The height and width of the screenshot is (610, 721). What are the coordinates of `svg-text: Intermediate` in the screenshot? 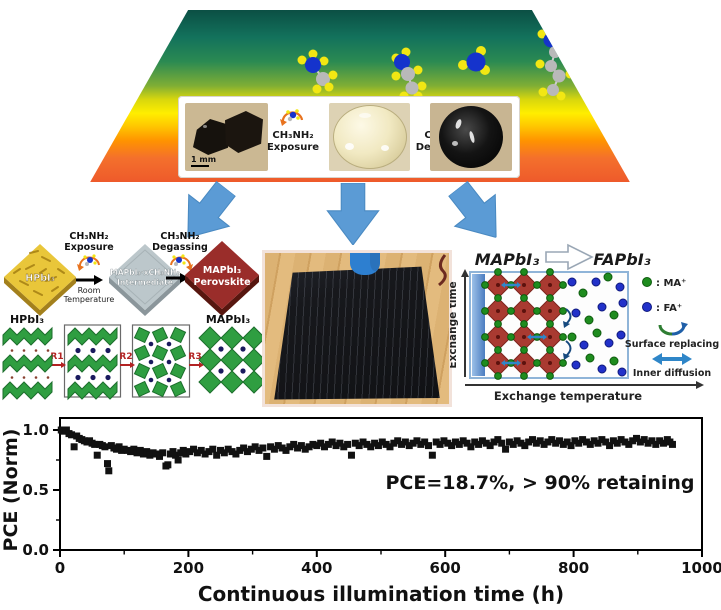 It's located at (145, 282).